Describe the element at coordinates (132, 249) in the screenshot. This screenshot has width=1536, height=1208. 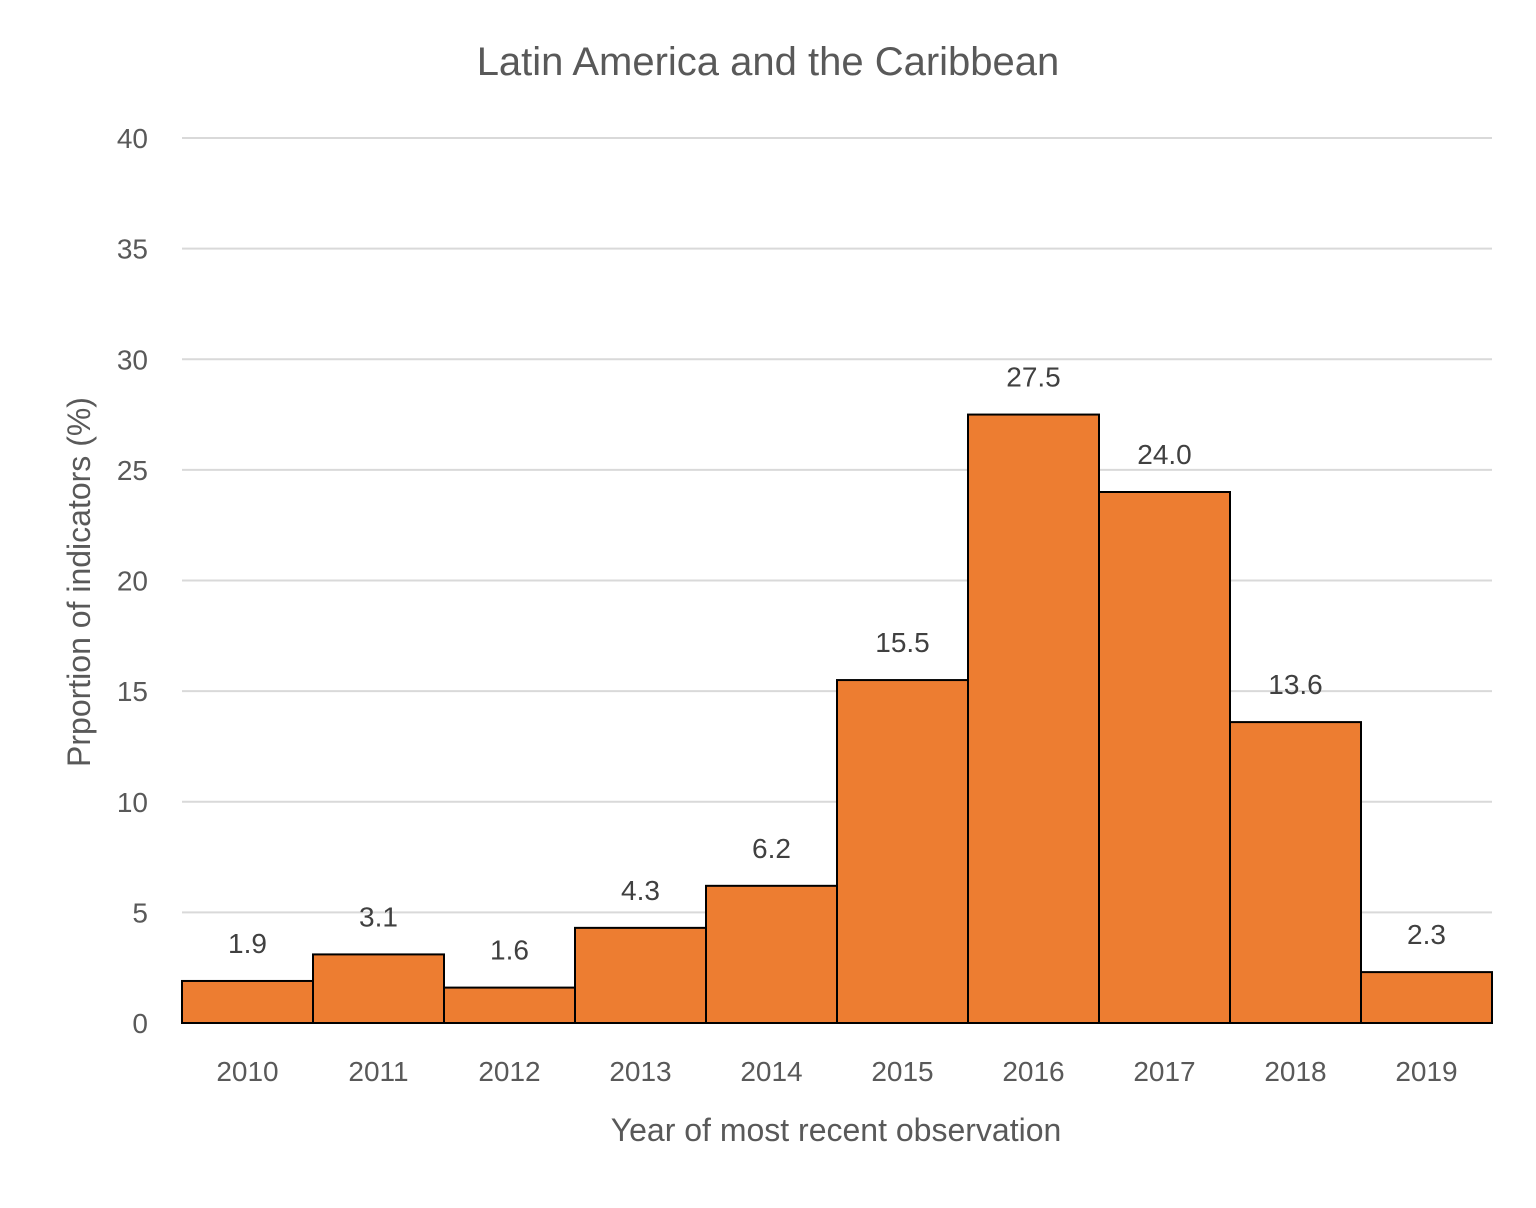
I see `y-tick-label: 35` at that location.